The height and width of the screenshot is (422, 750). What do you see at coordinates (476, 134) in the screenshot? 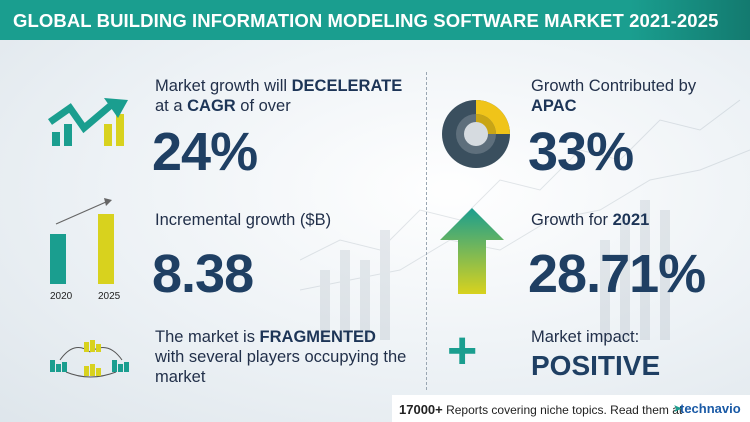
I see `donut-chart-icon` at bounding box center [476, 134].